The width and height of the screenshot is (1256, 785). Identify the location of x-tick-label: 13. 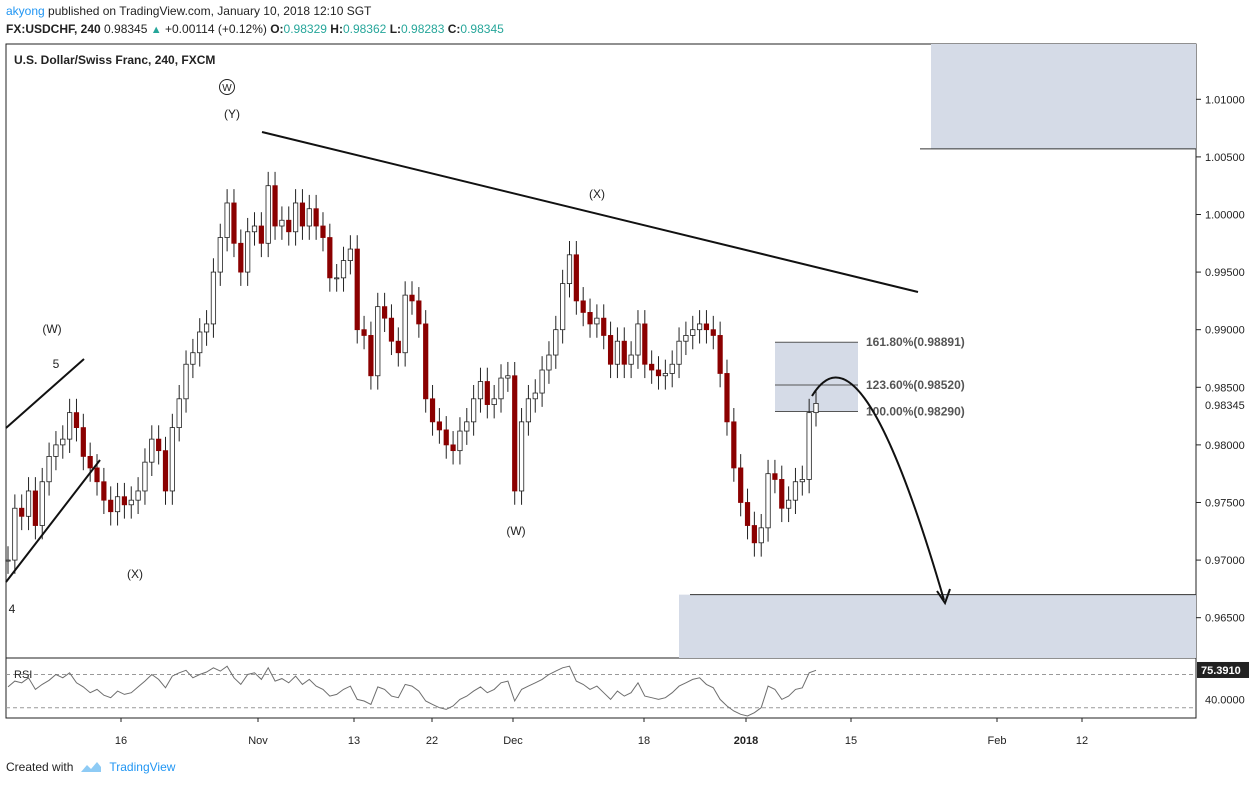
(354, 741).